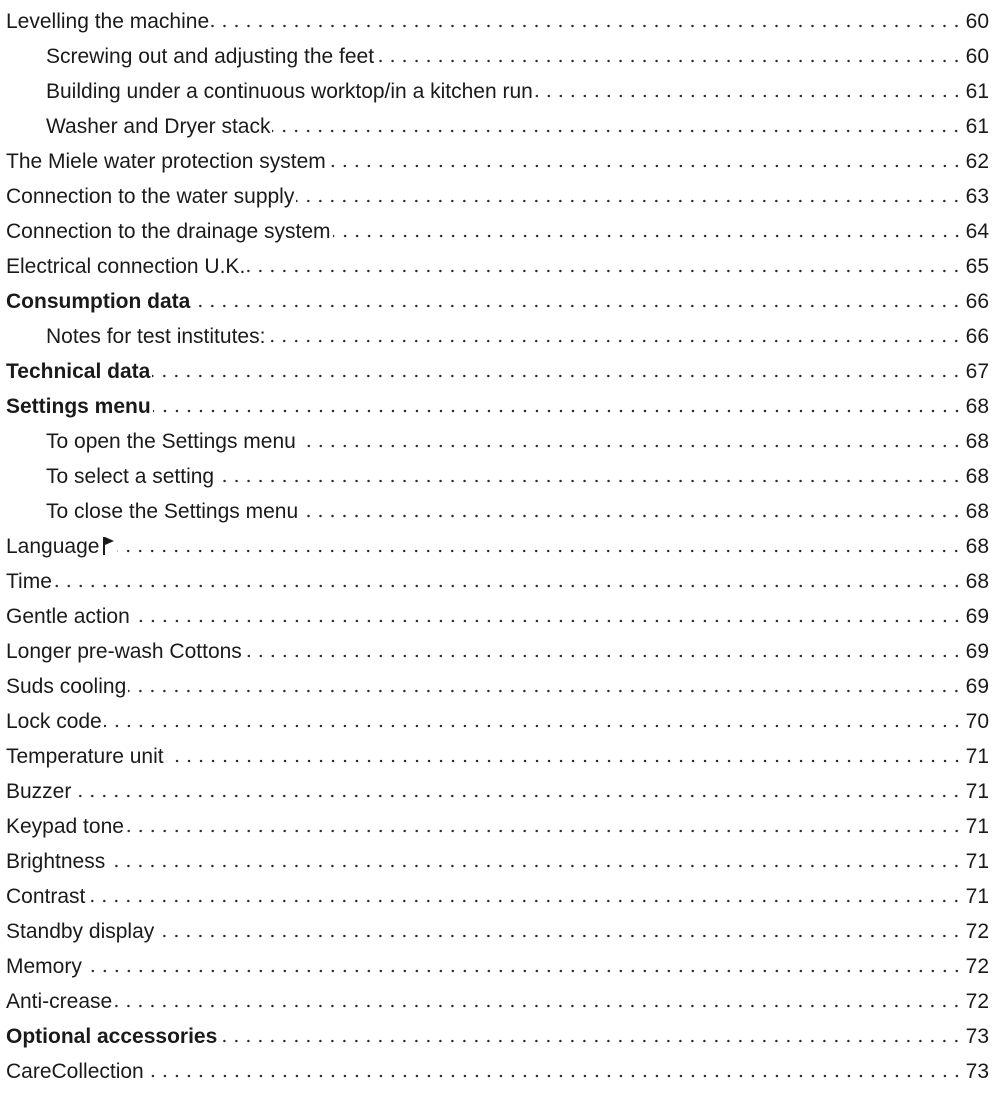 The height and width of the screenshot is (1108, 998). I want to click on toc-entry-brightness: Brightness 71, so click(497, 857).